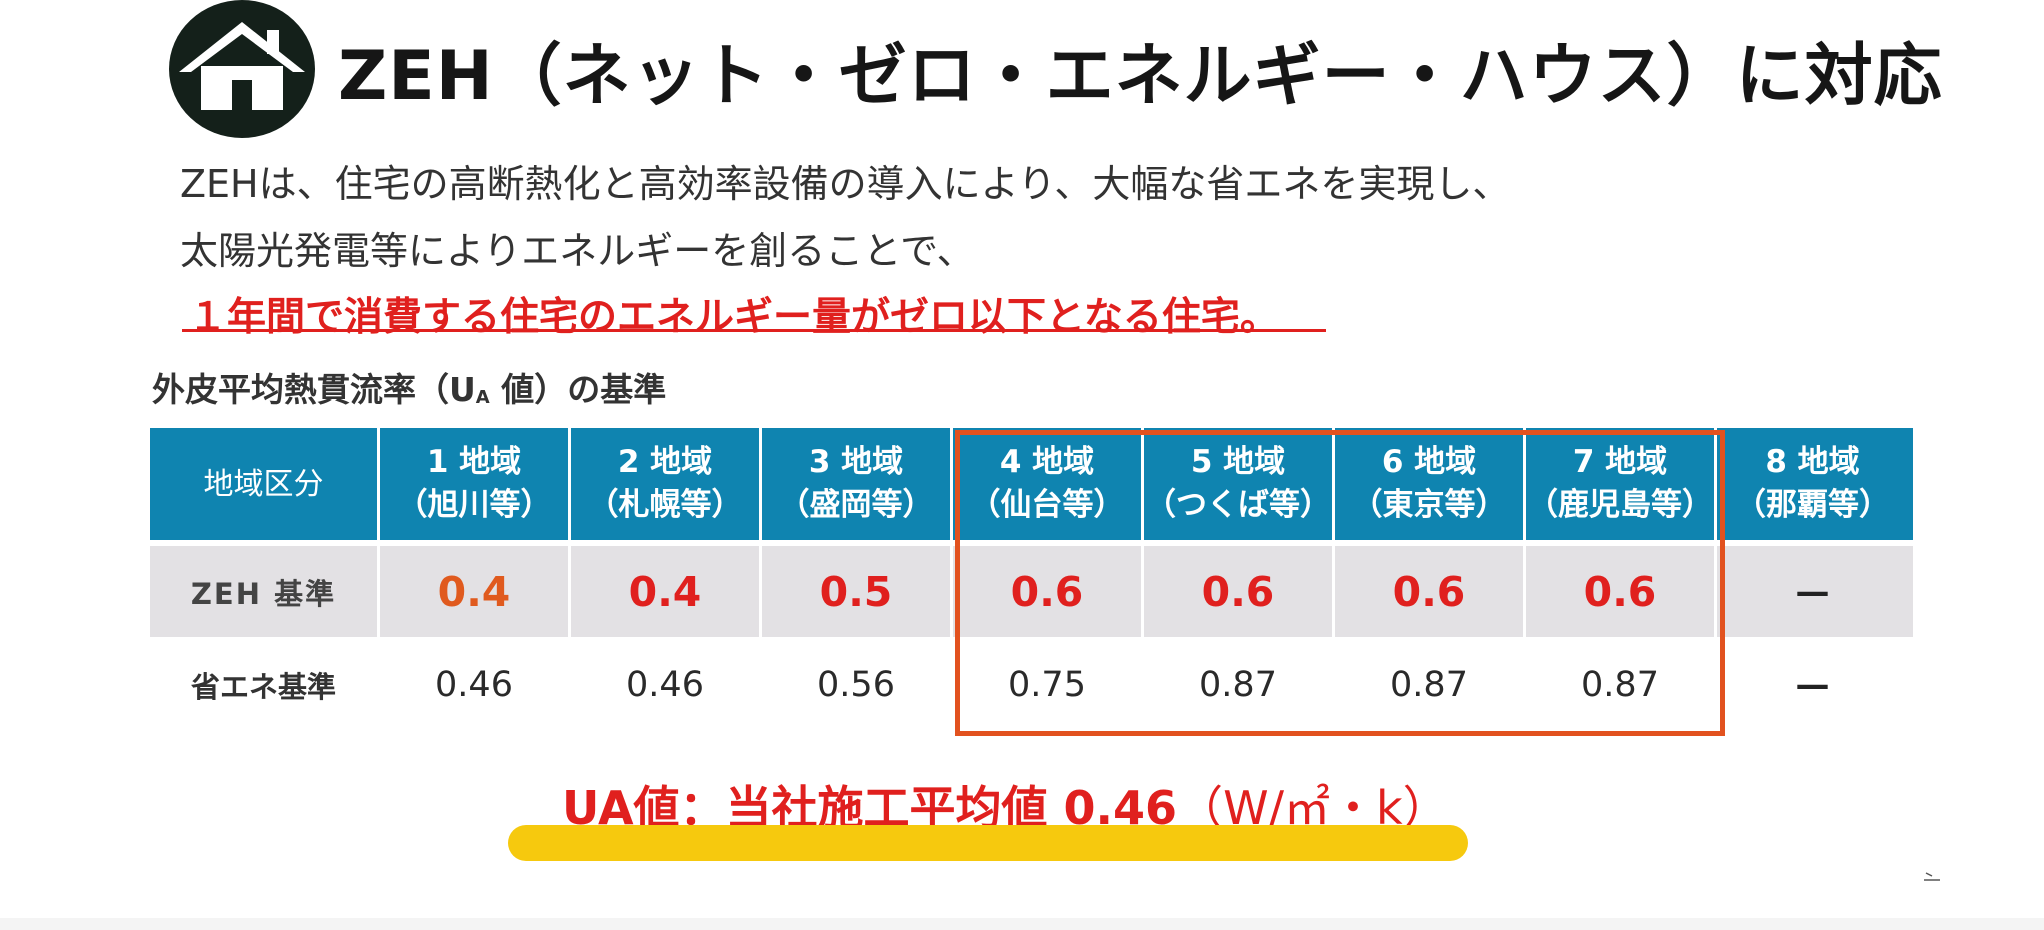 Image resolution: width=2044 pixels, height=930 pixels. I want to click on region-city: （札幌等）, so click(665, 505).